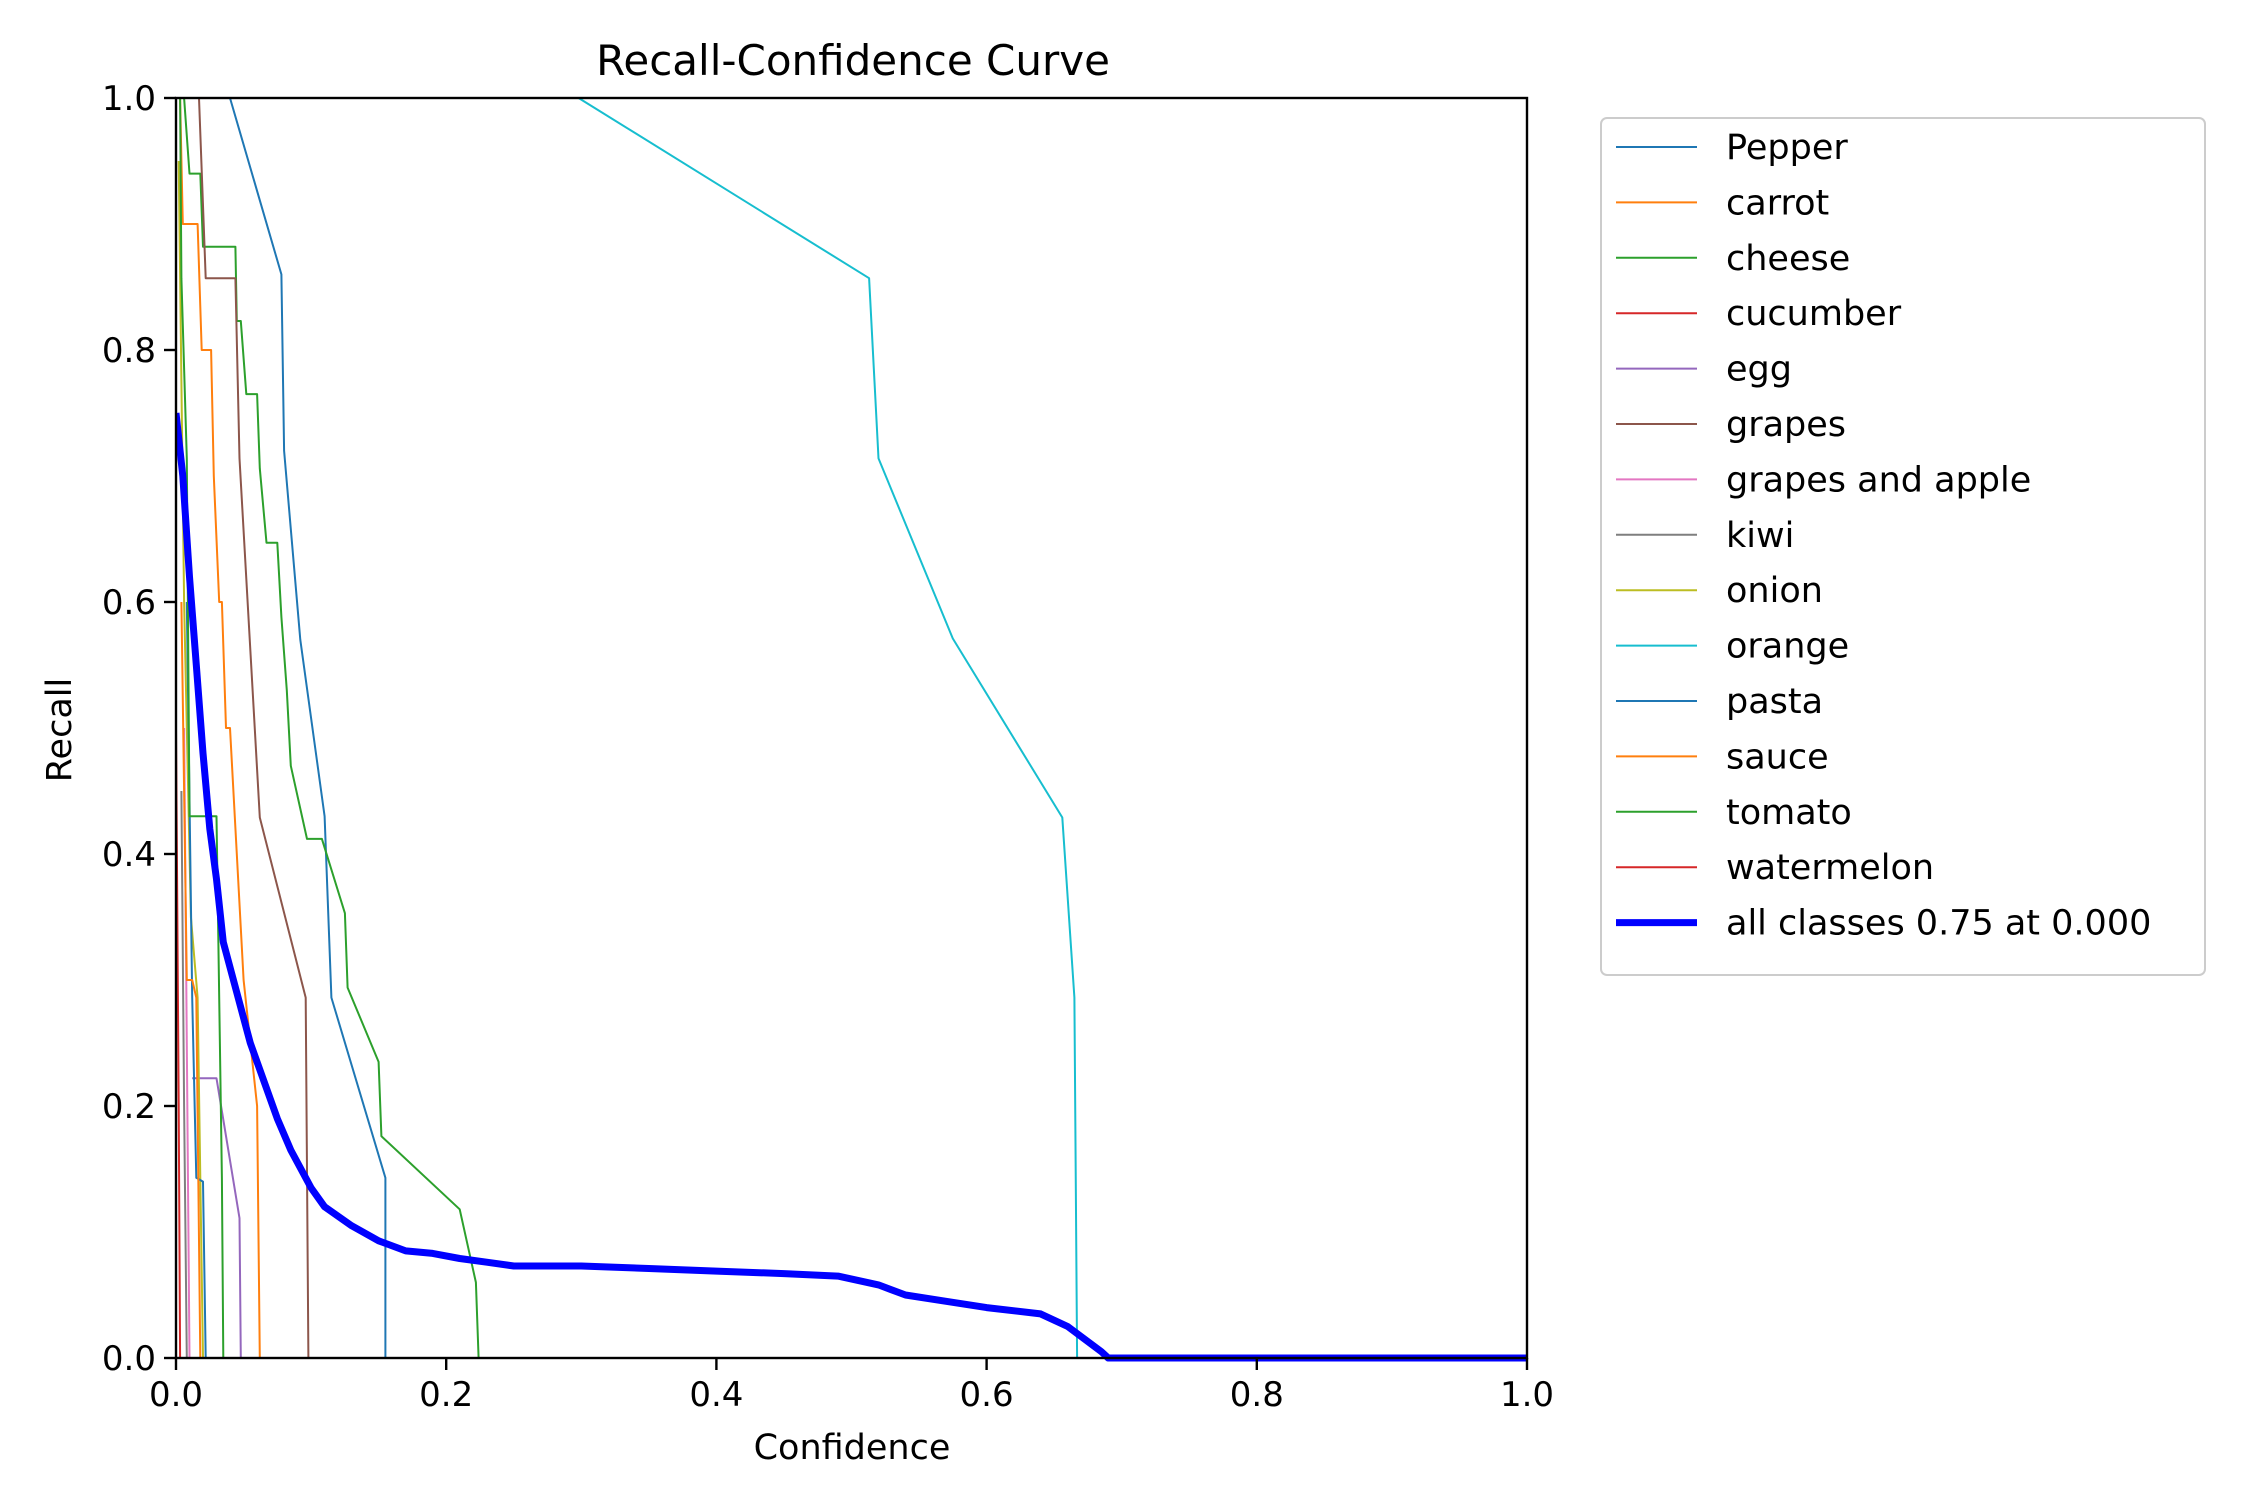  Describe the element at coordinates (1759, 370) in the screenshot. I see `legend-label: egg` at that location.